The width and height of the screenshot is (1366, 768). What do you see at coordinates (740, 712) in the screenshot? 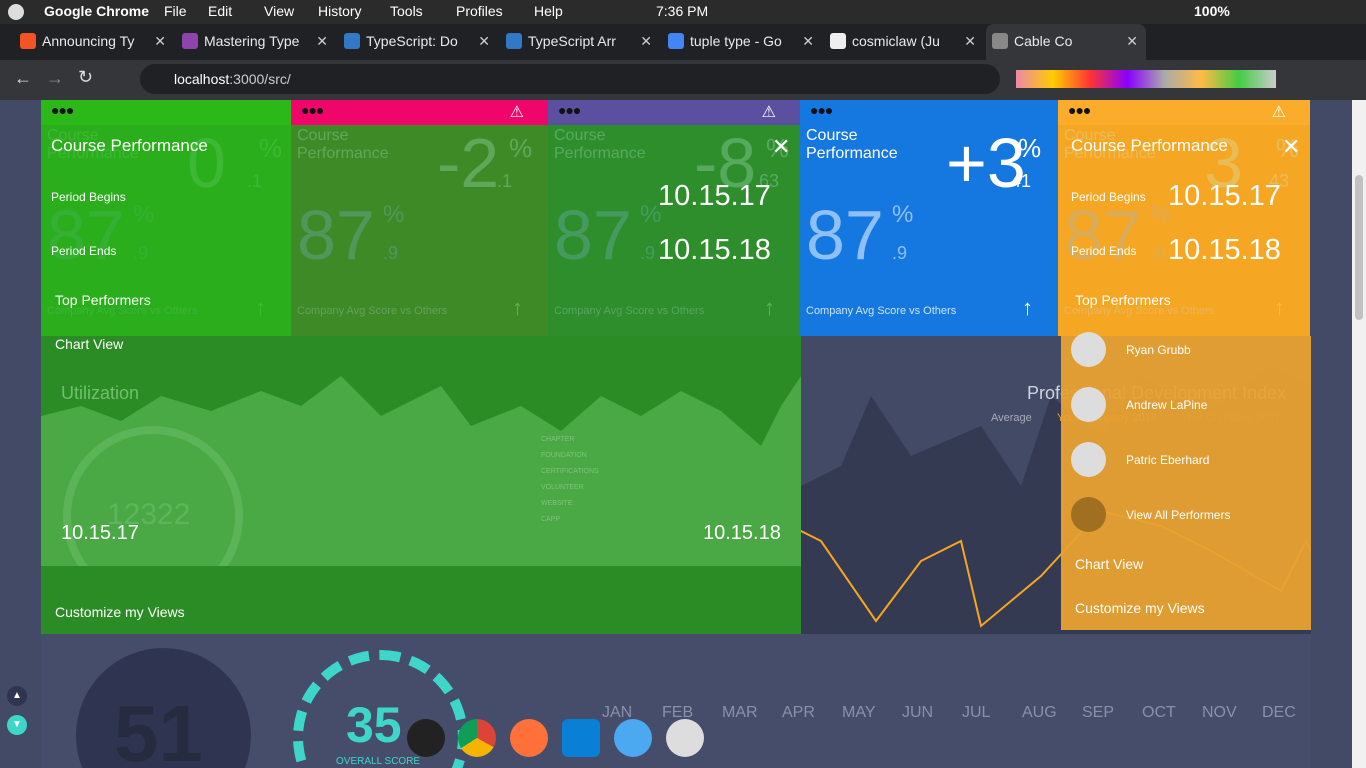
I see `month-label: MAR` at bounding box center [740, 712].